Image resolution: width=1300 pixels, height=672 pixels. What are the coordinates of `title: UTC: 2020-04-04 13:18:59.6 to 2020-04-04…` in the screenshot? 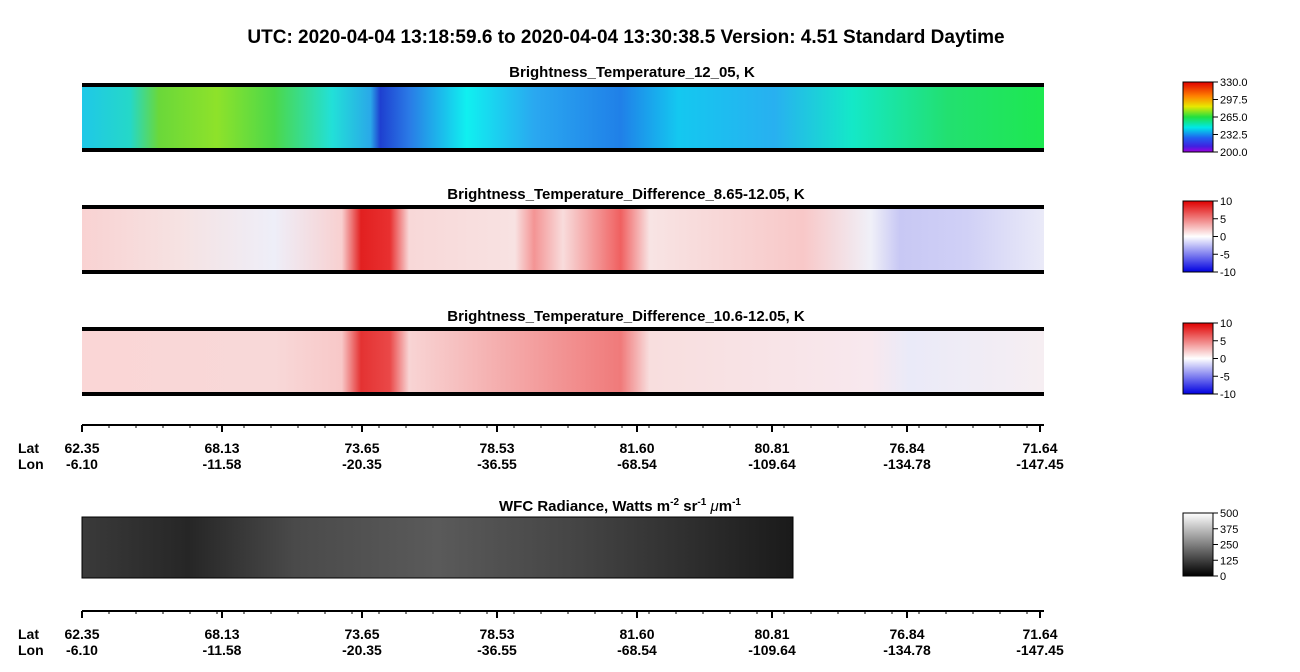 It's located at (625, 37).